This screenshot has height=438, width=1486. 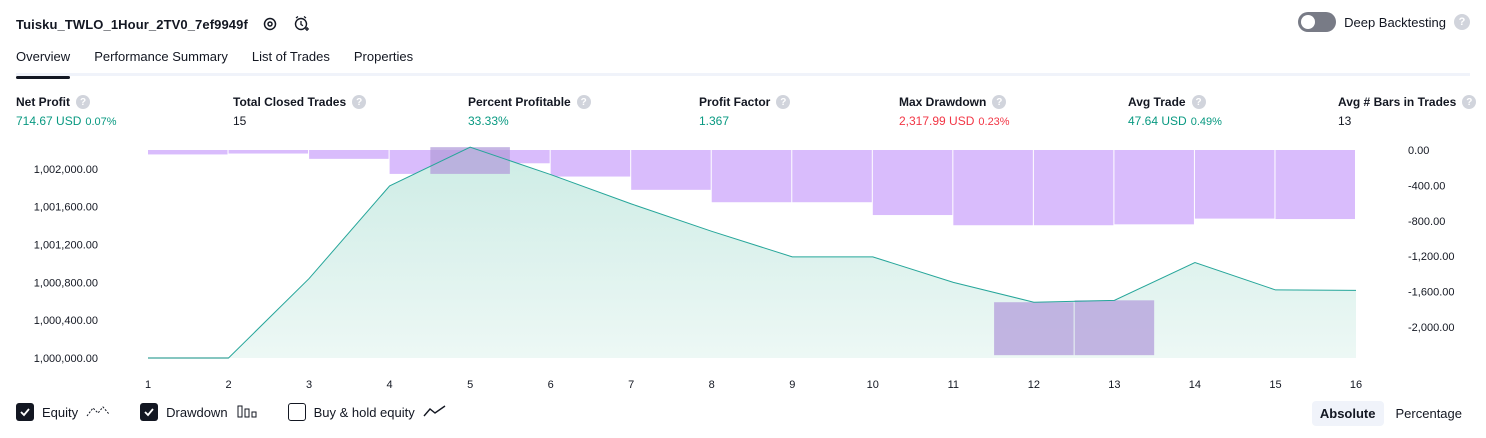 I want to click on gear-icon, so click(x=270, y=24).